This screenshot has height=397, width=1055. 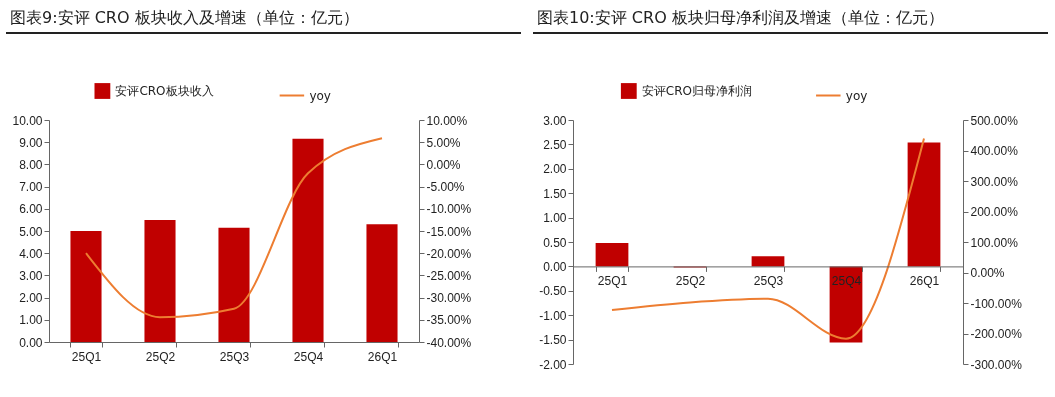 I want to click on y2-tick-label: -15.00%, so click(x=449, y=231).